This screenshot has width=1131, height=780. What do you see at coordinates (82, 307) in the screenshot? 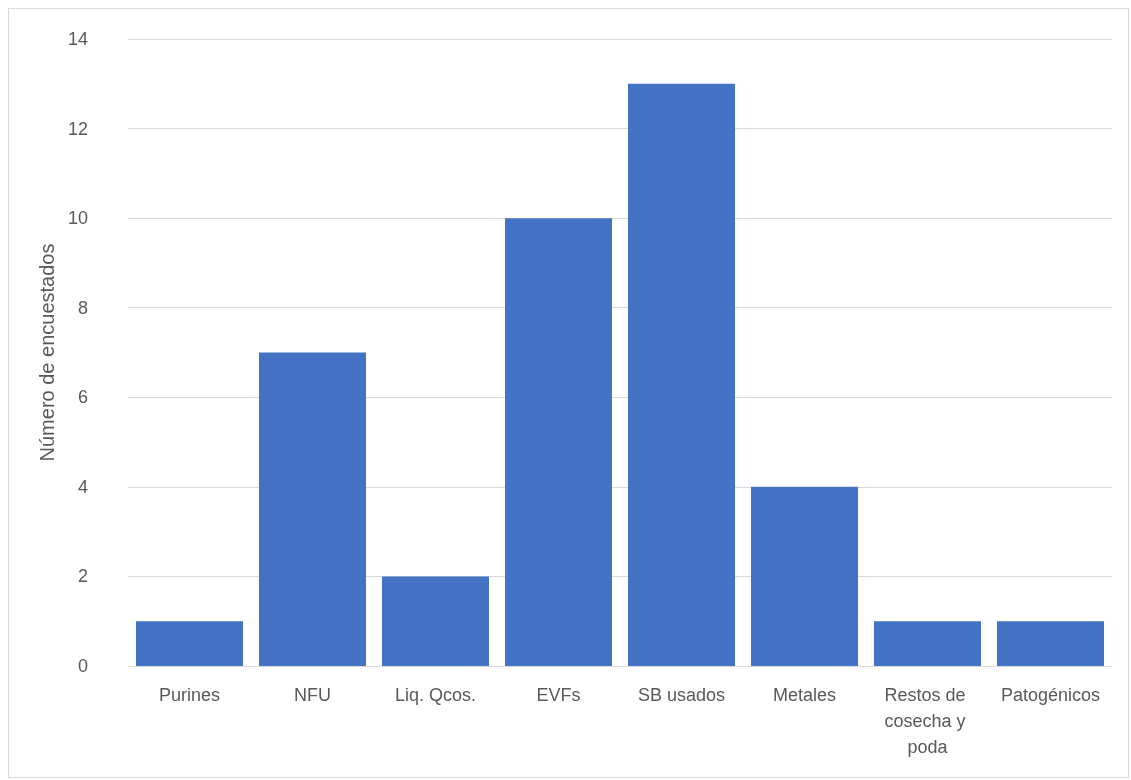
I see `y-tick-label: 8` at bounding box center [82, 307].